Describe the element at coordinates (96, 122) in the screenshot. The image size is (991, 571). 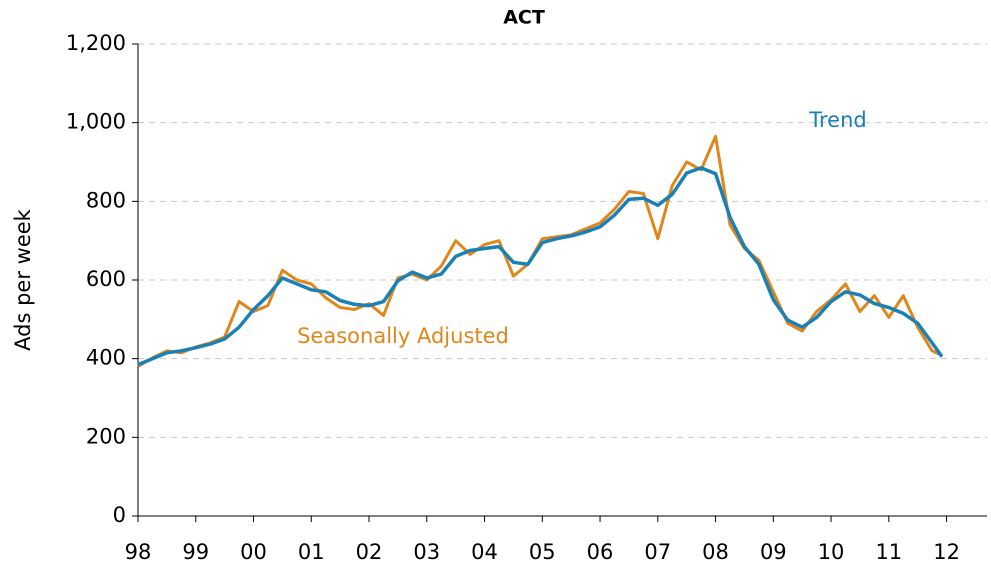
I see `y-tick-label: 1,000` at that location.